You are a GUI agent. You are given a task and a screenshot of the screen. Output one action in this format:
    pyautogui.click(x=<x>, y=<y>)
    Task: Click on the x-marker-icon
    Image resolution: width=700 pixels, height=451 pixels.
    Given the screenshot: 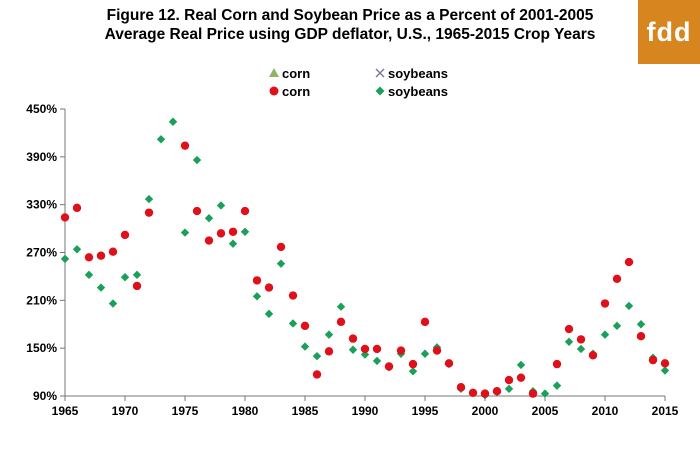 What is the action you would take?
    pyautogui.click(x=380, y=73)
    